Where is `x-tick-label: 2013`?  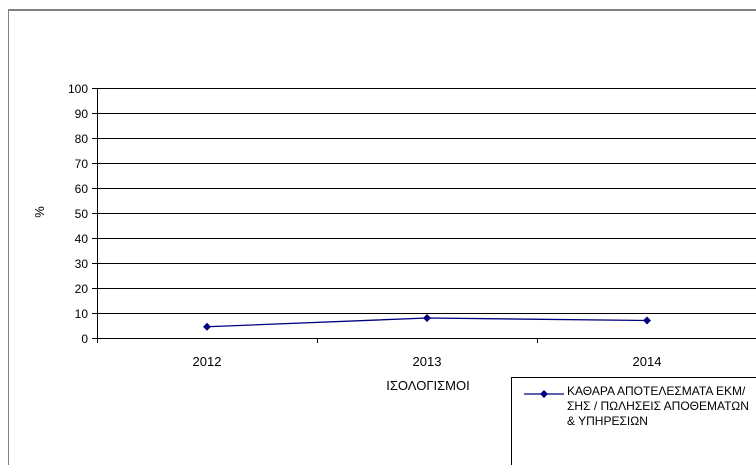
x-tick-label: 2013 is located at coordinates (427, 361).